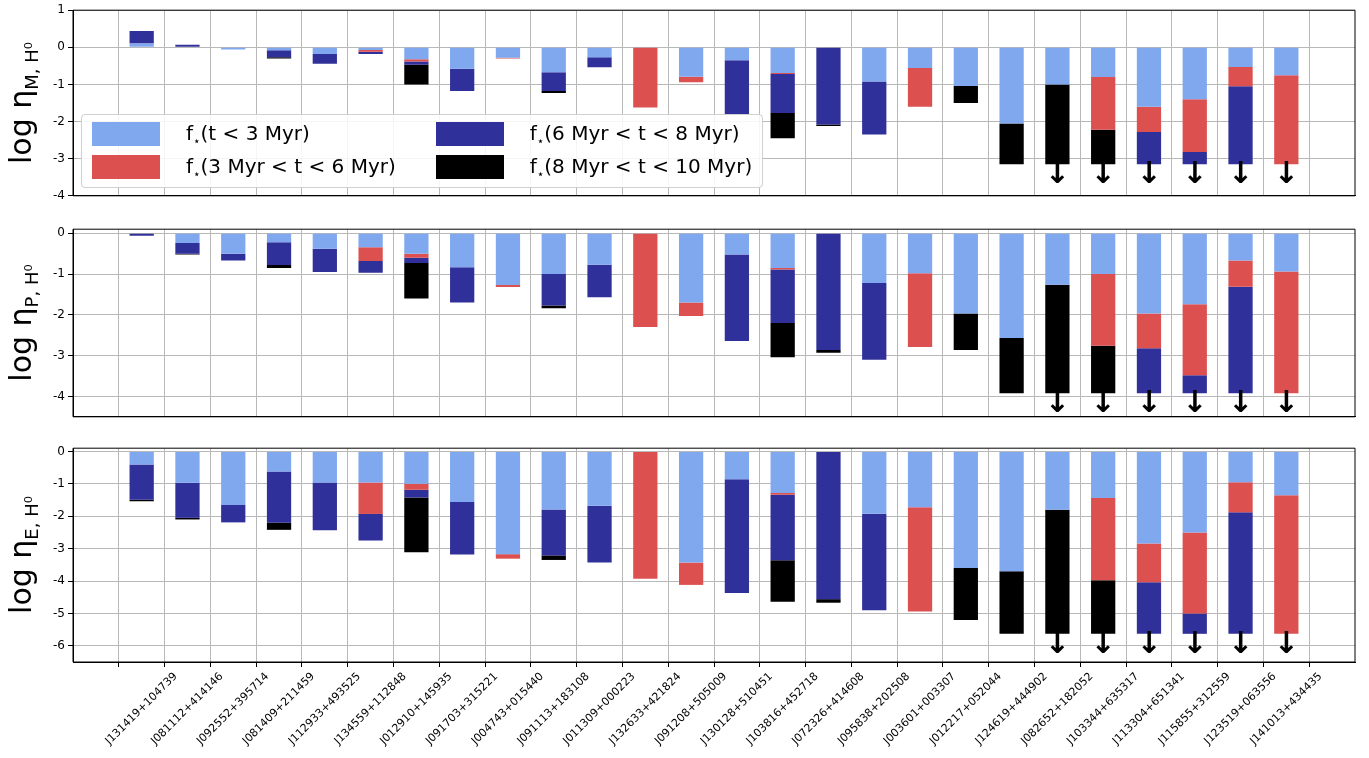 The height and width of the screenshot is (758, 1369). I want to click on legend-label: f$_{⋆}$(8 Myr < t < 10 Myr), so click(641, 167).